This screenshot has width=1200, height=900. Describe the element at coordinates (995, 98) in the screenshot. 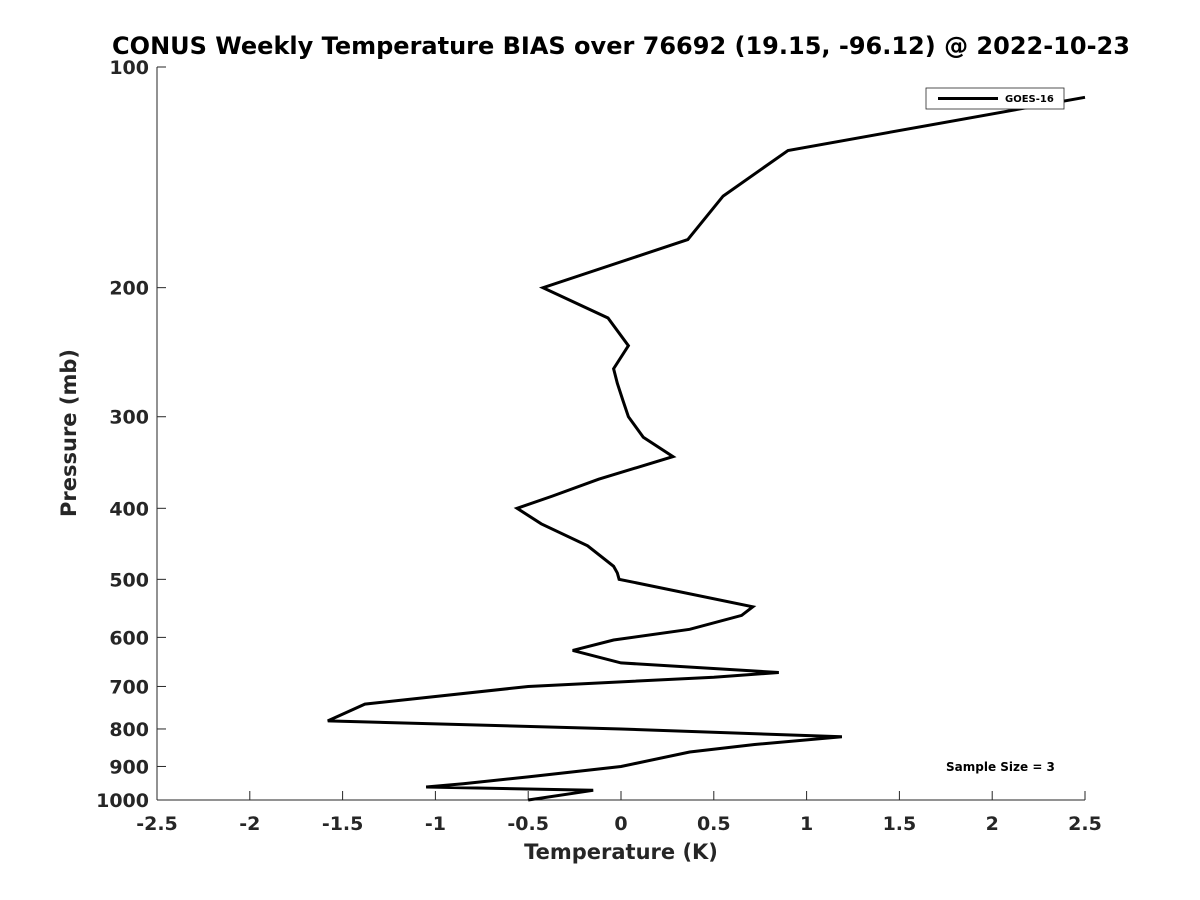

I see `legend: GOES-16` at that location.